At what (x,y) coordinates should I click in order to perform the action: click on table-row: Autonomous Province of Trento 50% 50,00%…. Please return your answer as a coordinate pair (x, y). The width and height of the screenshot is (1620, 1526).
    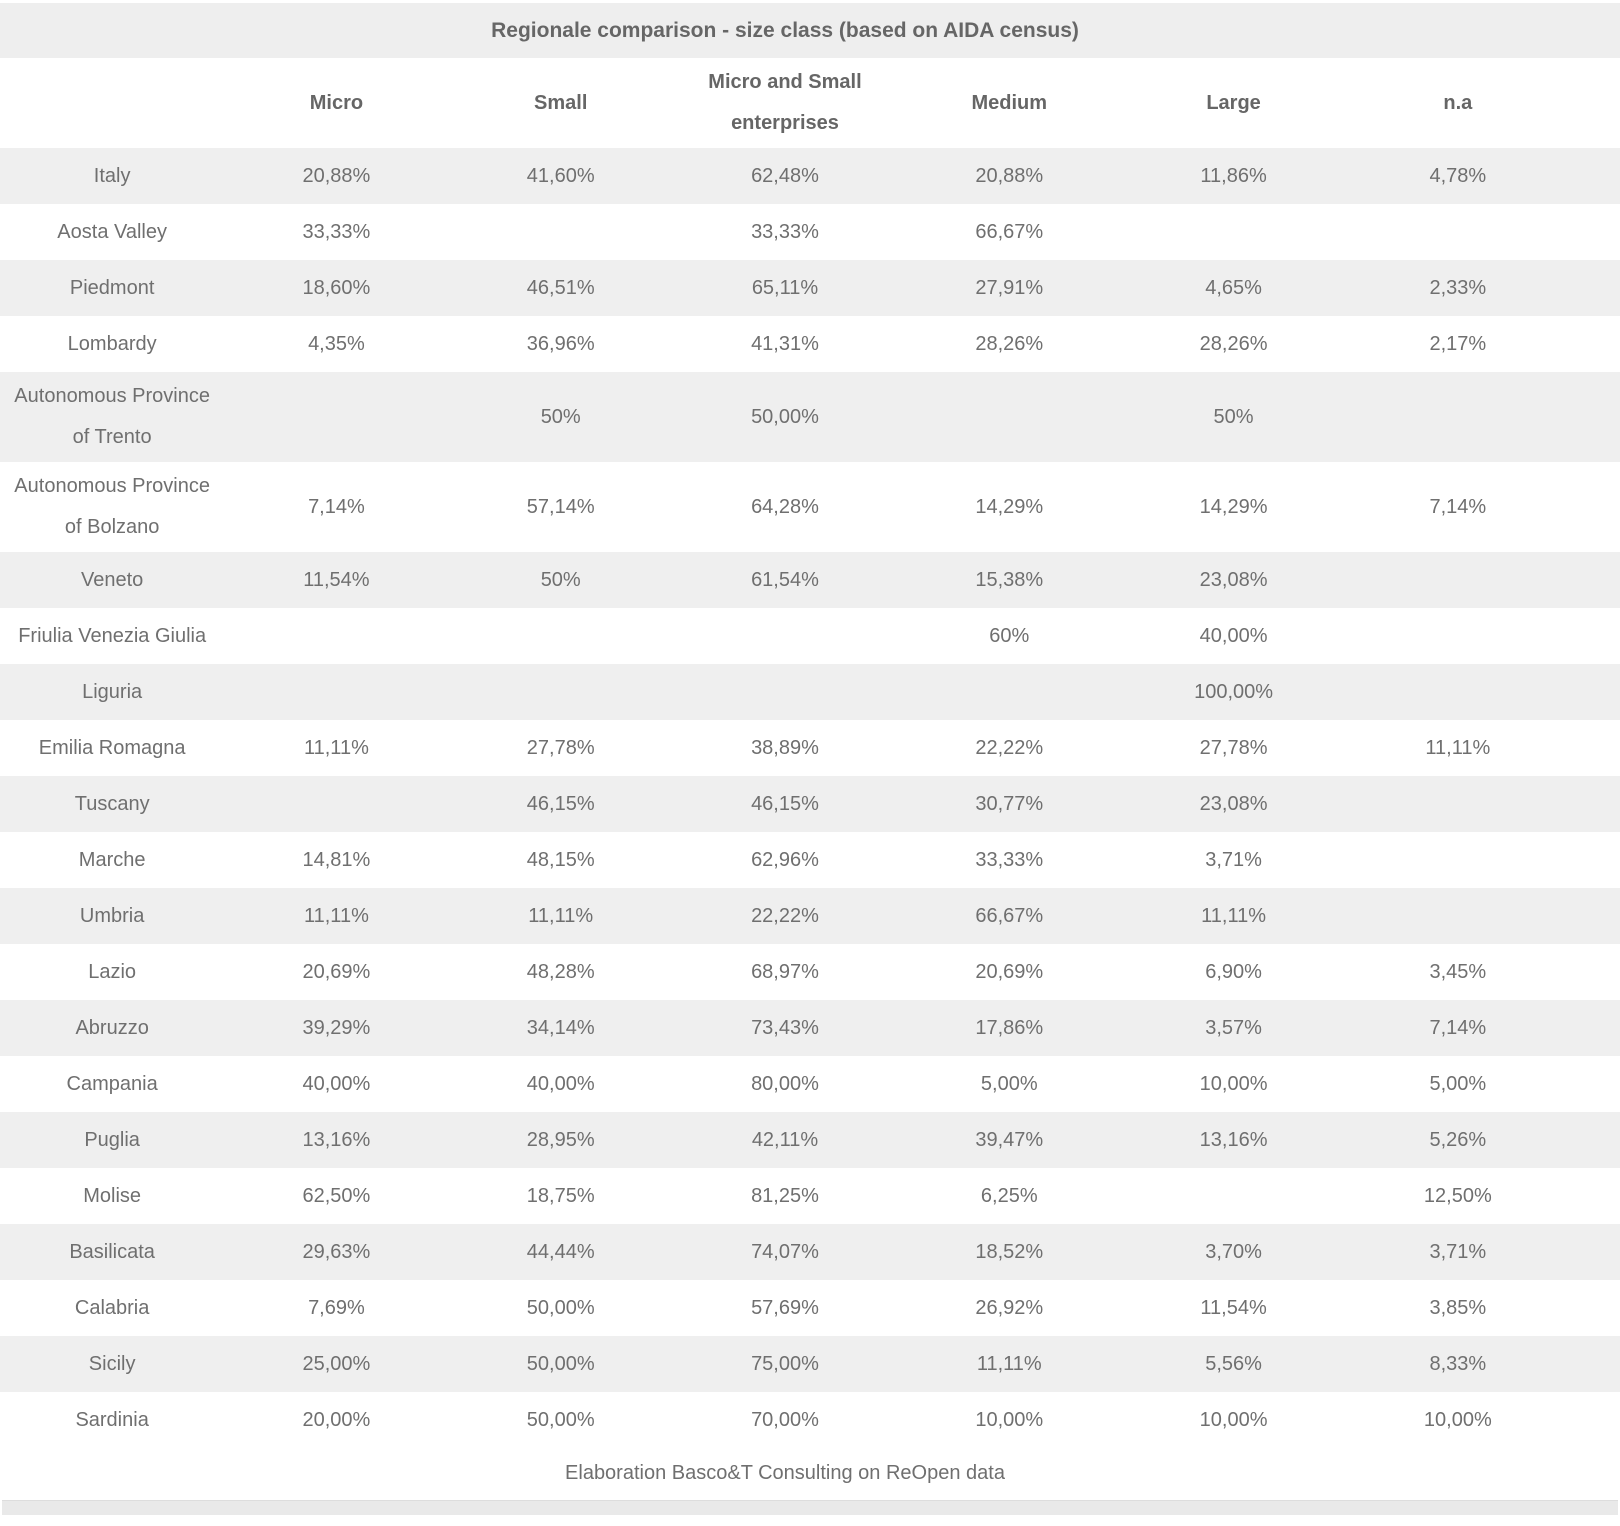
    Looking at the image, I should click on (810, 417).